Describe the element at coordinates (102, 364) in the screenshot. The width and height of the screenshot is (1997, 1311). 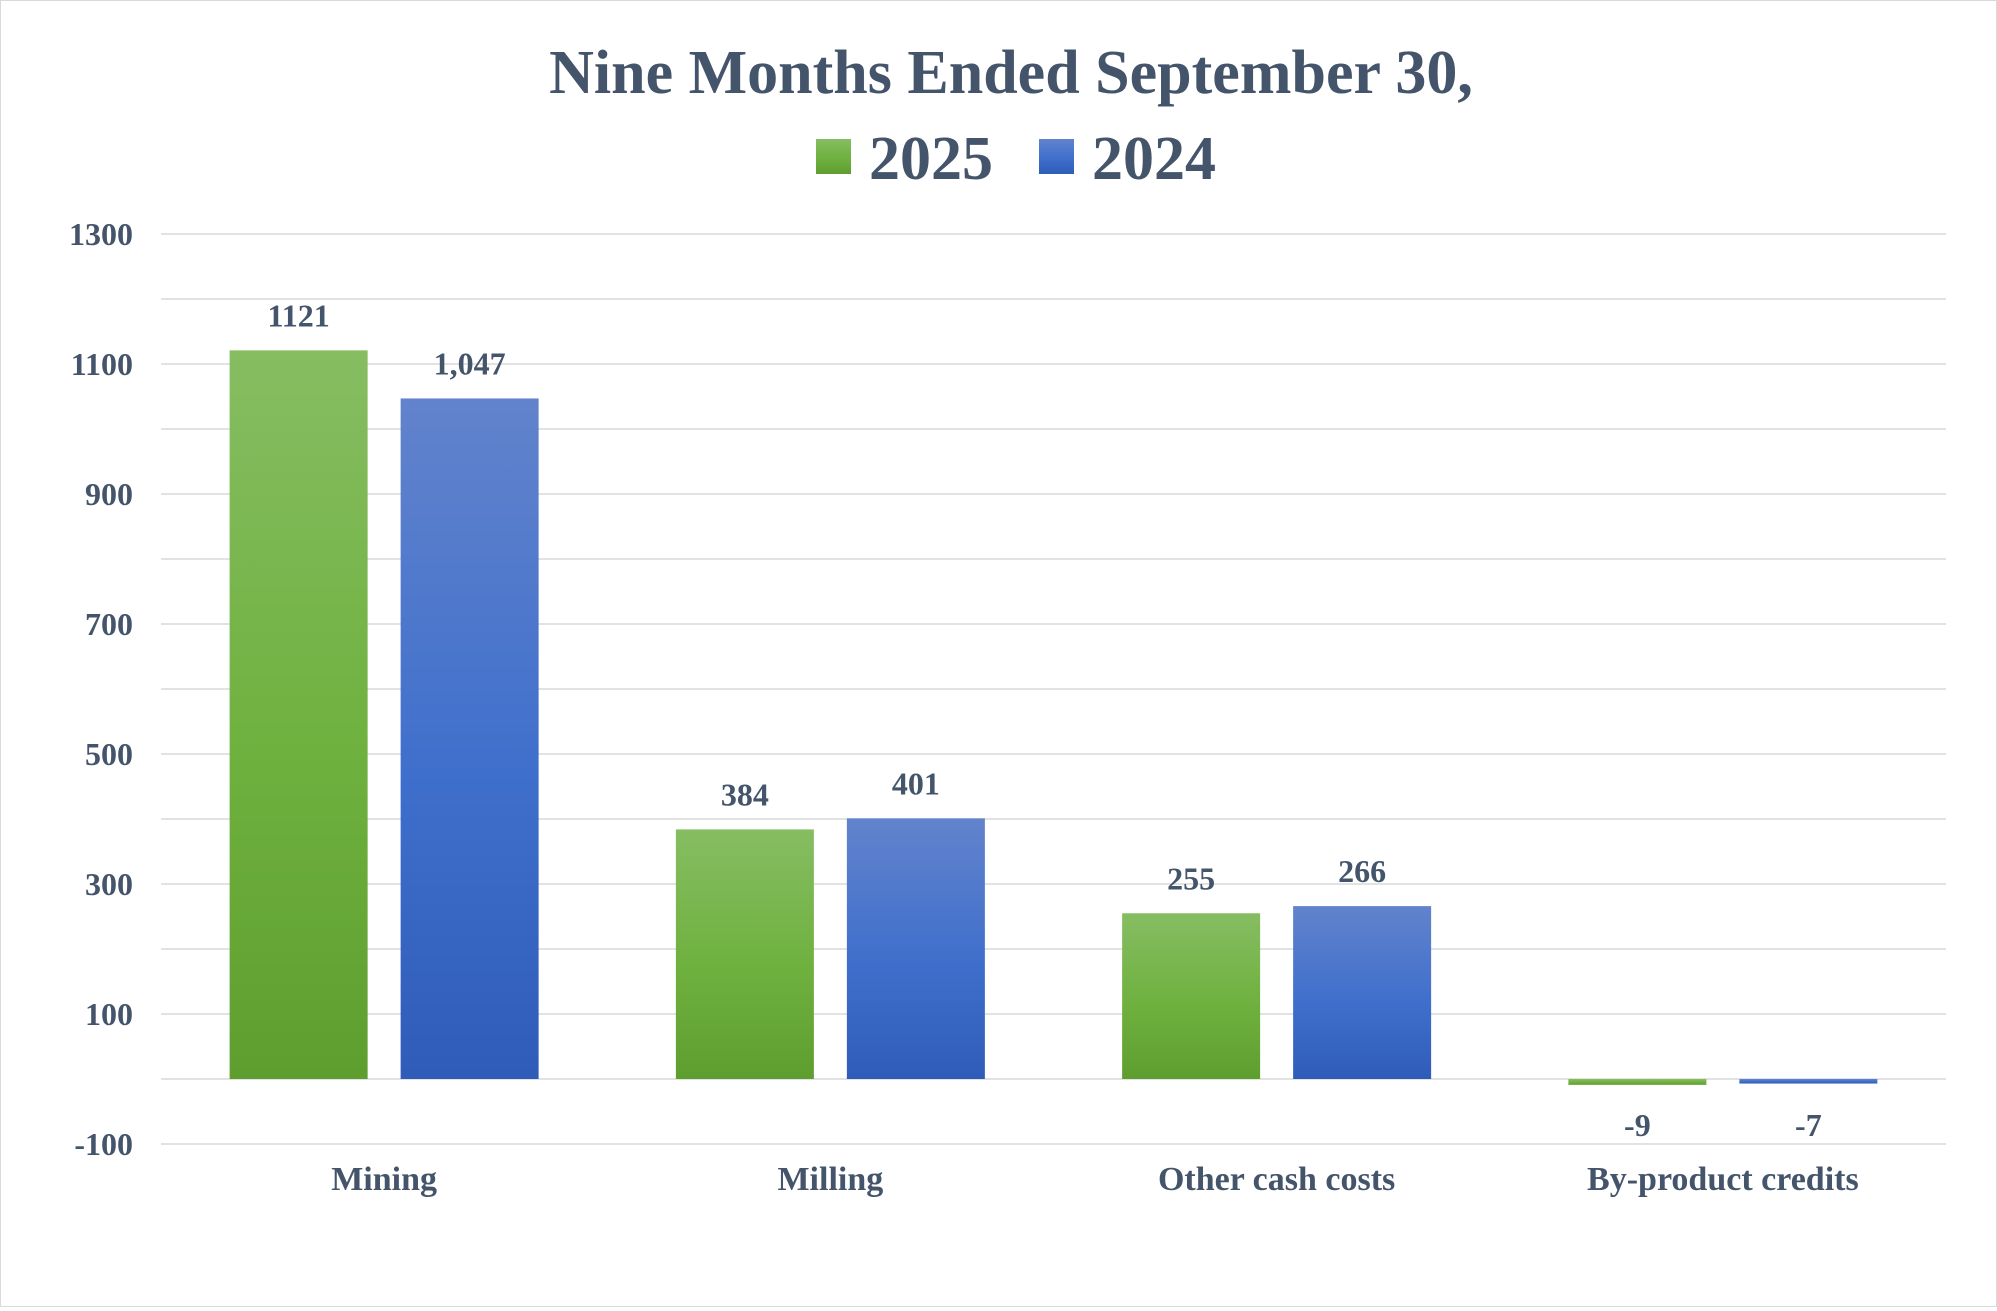
I see `y-tick-label: 1100` at that location.